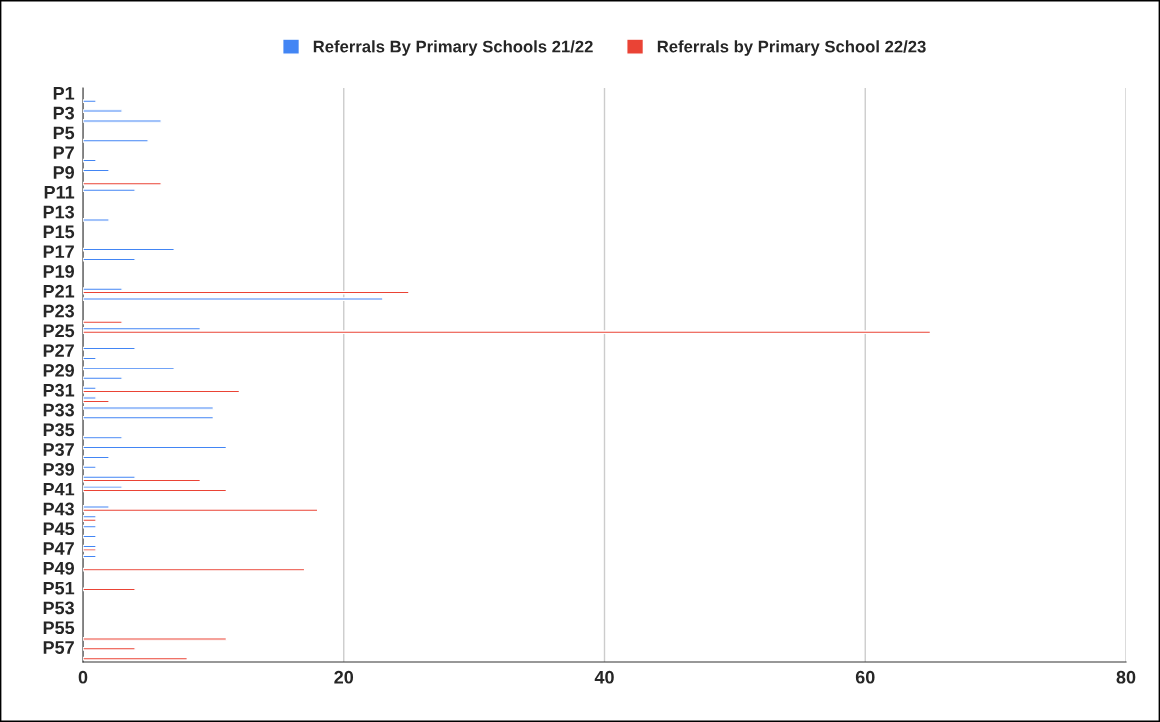 This screenshot has width=1160, height=722. I want to click on y-tick-label: P3, so click(64, 113).